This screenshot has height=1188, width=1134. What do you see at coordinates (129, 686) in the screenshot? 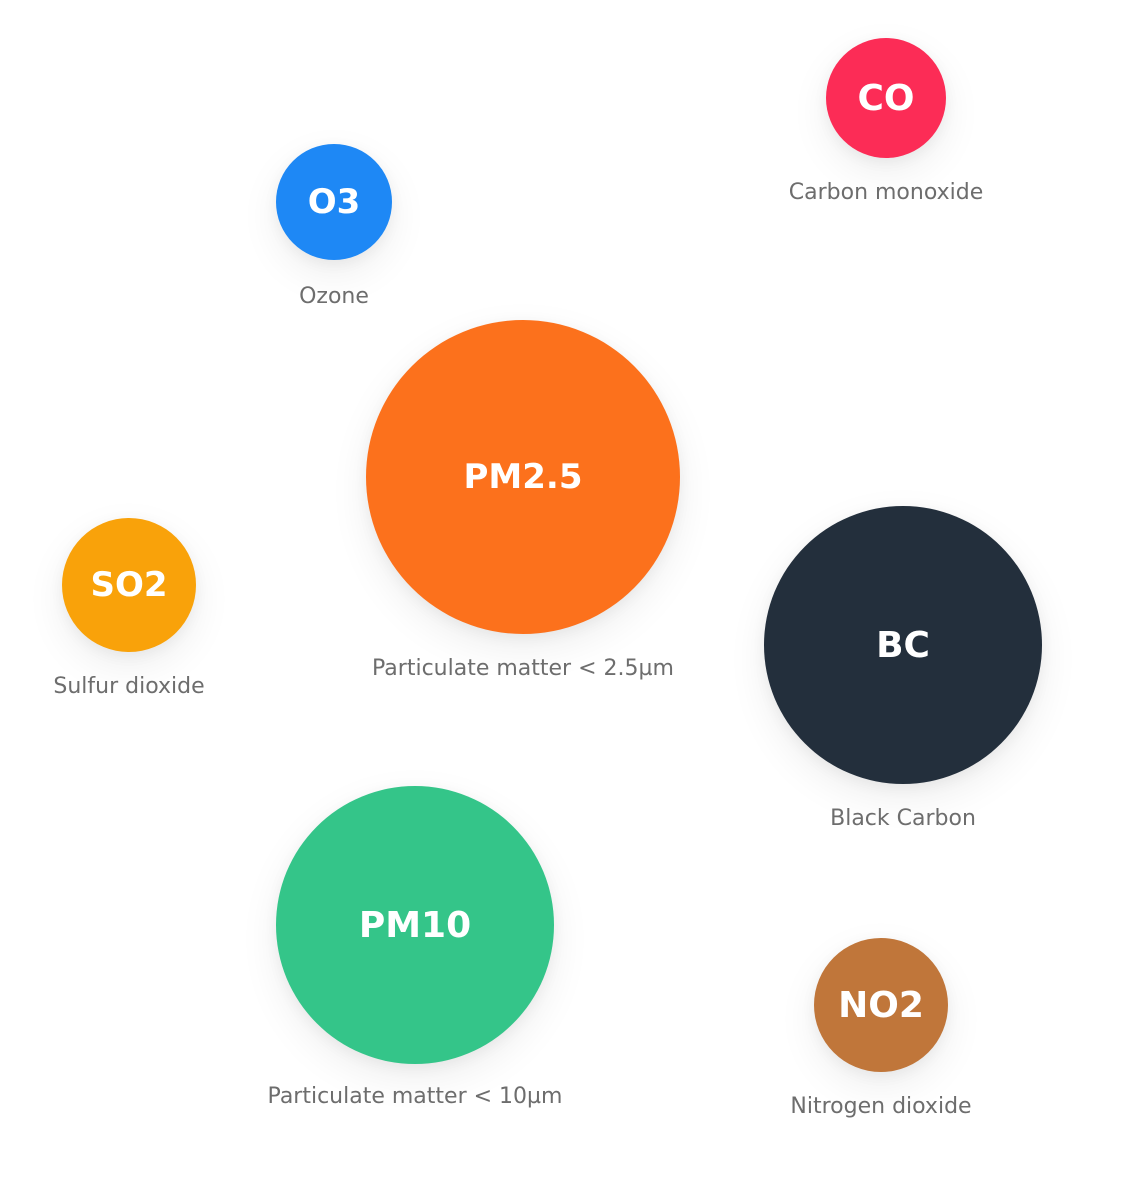
I see `so2-label: Sulfur dioxide` at bounding box center [129, 686].